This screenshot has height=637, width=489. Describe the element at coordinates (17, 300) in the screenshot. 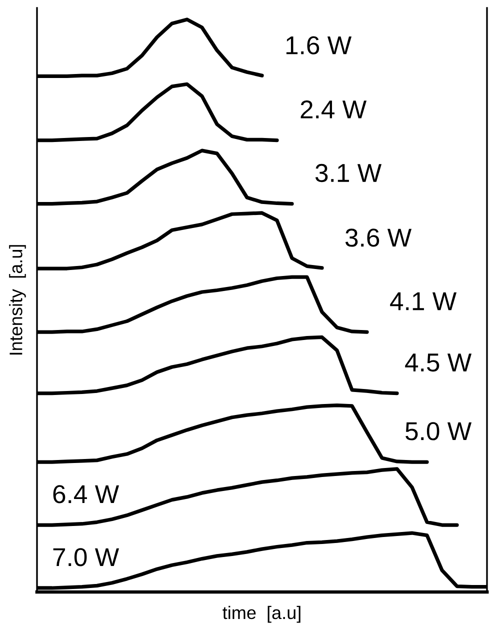

I see `y-axis-title: Intensity [a.u]` at that location.